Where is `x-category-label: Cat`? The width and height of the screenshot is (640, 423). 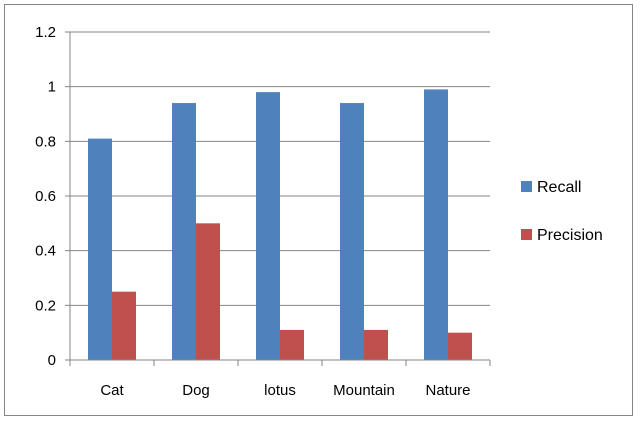
x-category-label: Cat is located at coordinates (112, 390).